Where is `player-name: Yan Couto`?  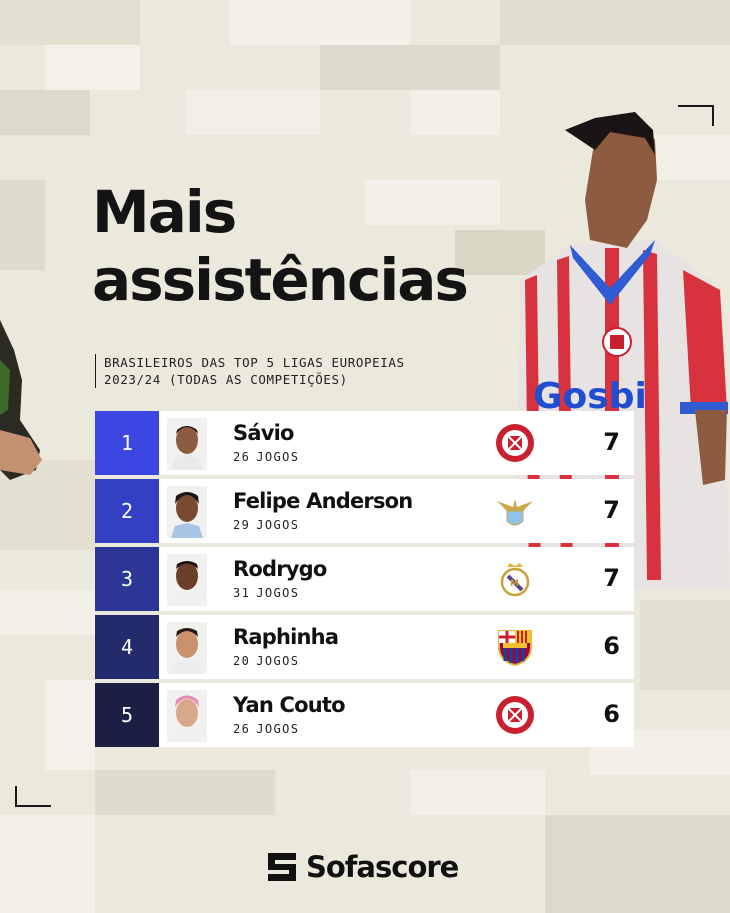 player-name: Yan Couto is located at coordinates (289, 705).